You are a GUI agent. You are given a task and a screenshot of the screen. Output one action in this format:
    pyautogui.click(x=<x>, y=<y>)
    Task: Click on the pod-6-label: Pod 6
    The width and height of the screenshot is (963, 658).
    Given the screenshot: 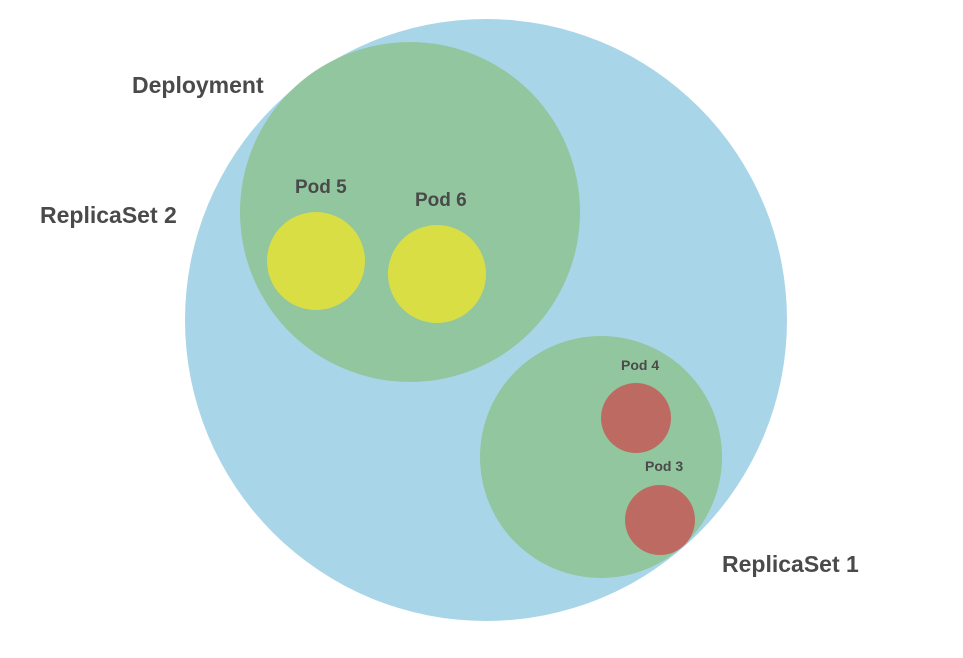 What is the action you would take?
    pyautogui.click(x=441, y=200)
    